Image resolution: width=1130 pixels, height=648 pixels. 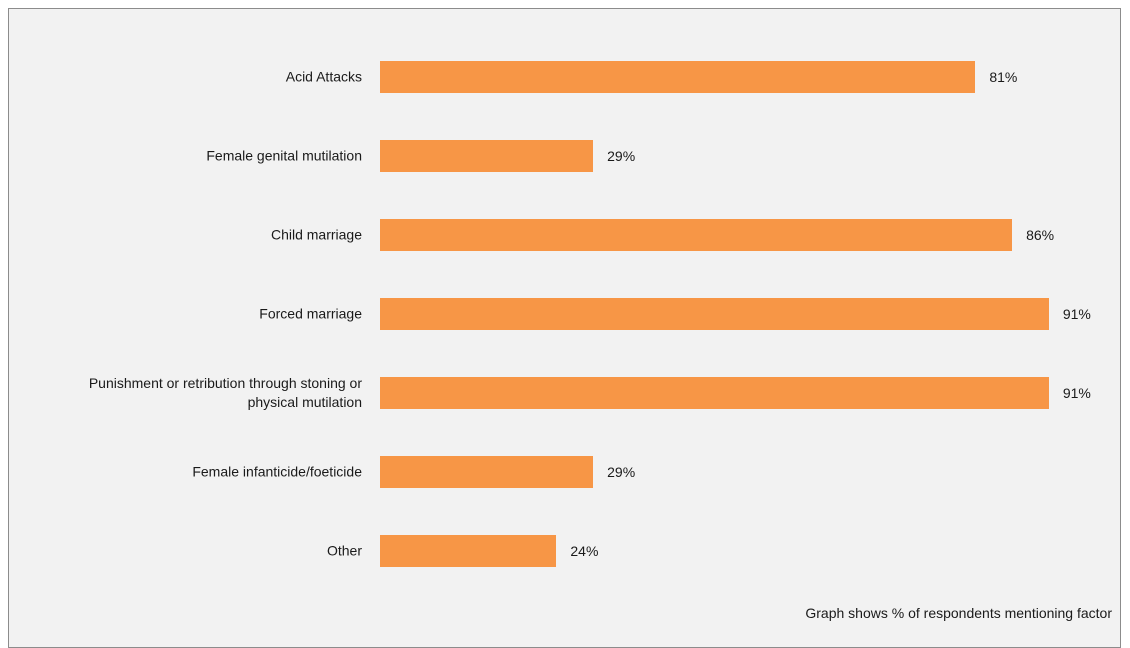 What do you see at coordinates (1003, 77) in the screenshot?
I see `value-label: 81%` at bounding box center [1003, 77].